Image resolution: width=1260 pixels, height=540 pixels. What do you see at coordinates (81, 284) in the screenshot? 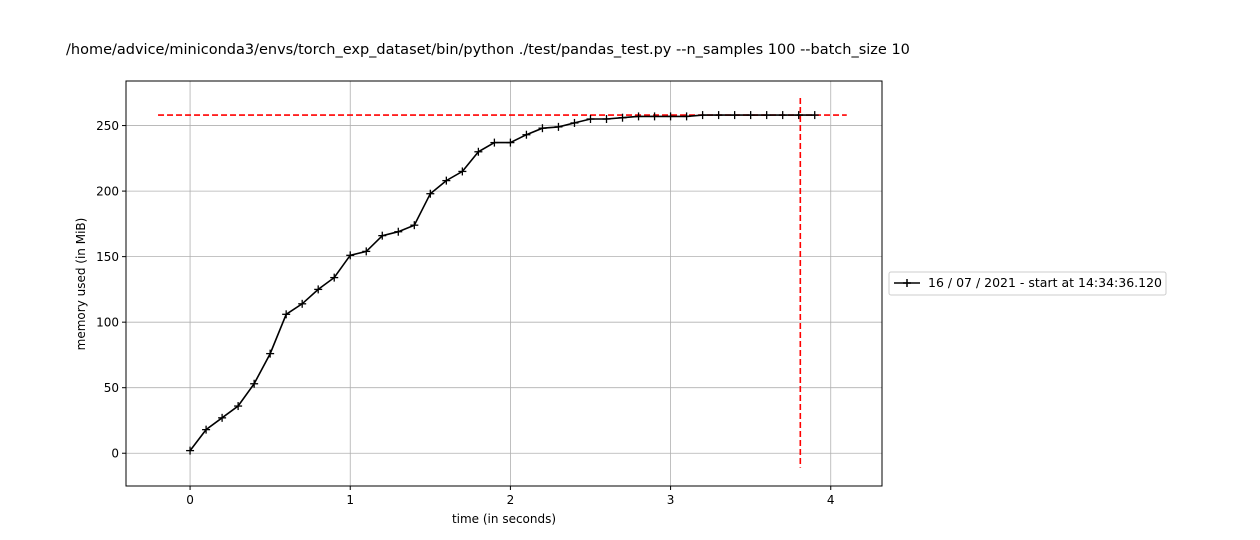
I see `y-axis-label: memory used (in MiB)` at bounding box center [81, 284].